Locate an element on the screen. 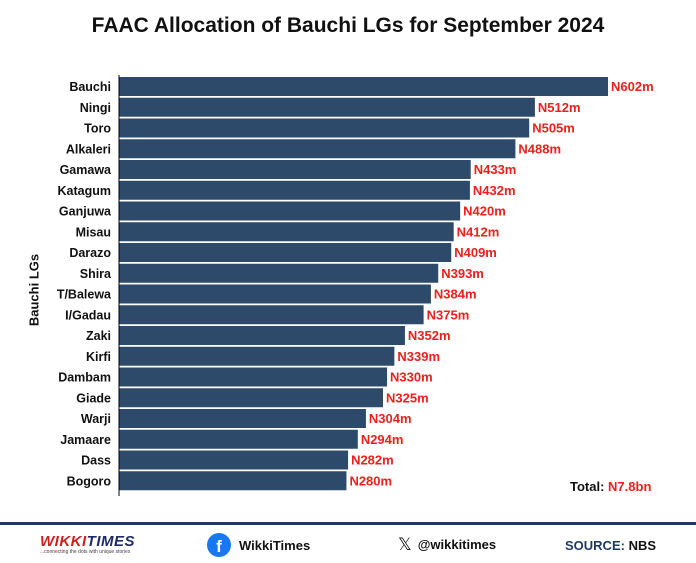 The width and height of the screenshot is (696, 563). bar-ganjuwa is located at coordinates (290, 211).